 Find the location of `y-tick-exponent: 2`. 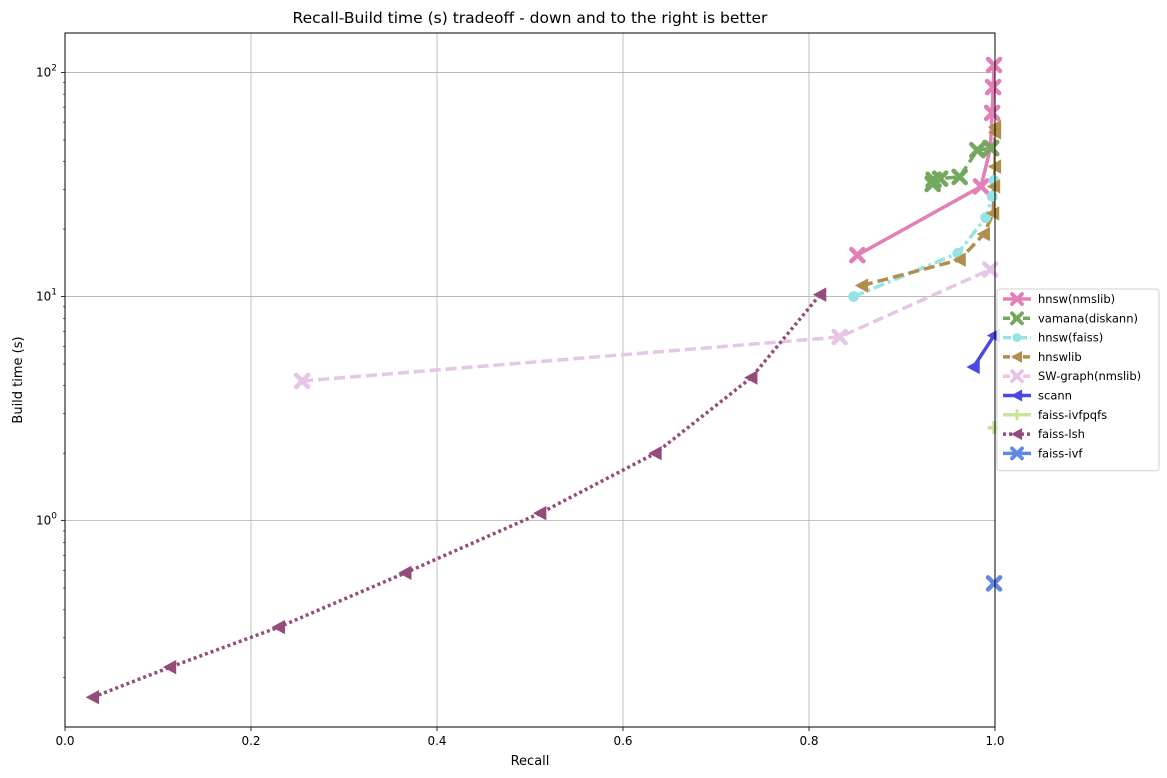

y-tick-exponent: 2 is located at coordinates (54, 68).